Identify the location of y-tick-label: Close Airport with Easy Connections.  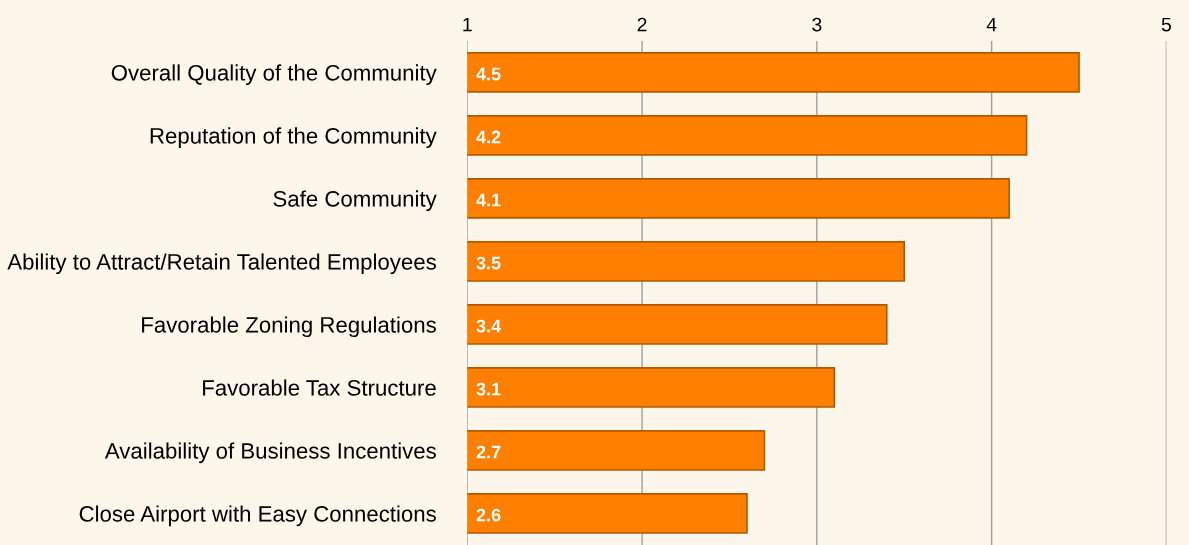
(257, 516).